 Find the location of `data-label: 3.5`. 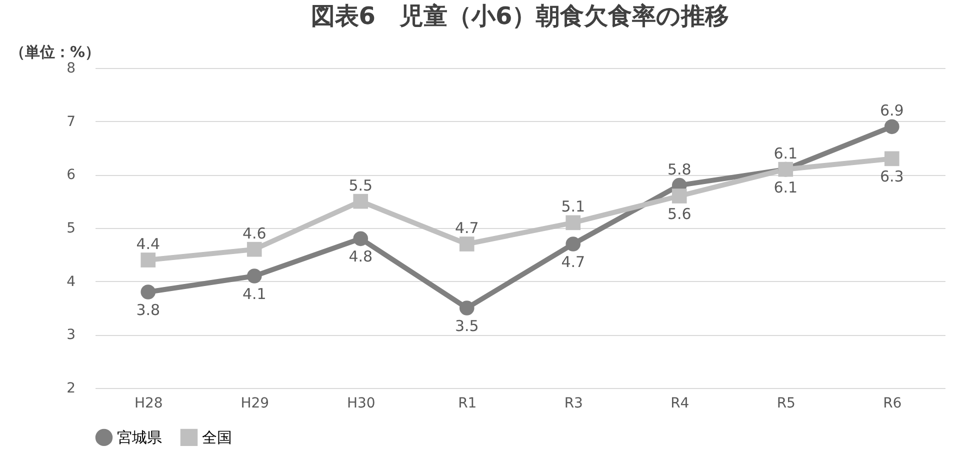

data-label: 3.5 is located at coordinates (466, 326).